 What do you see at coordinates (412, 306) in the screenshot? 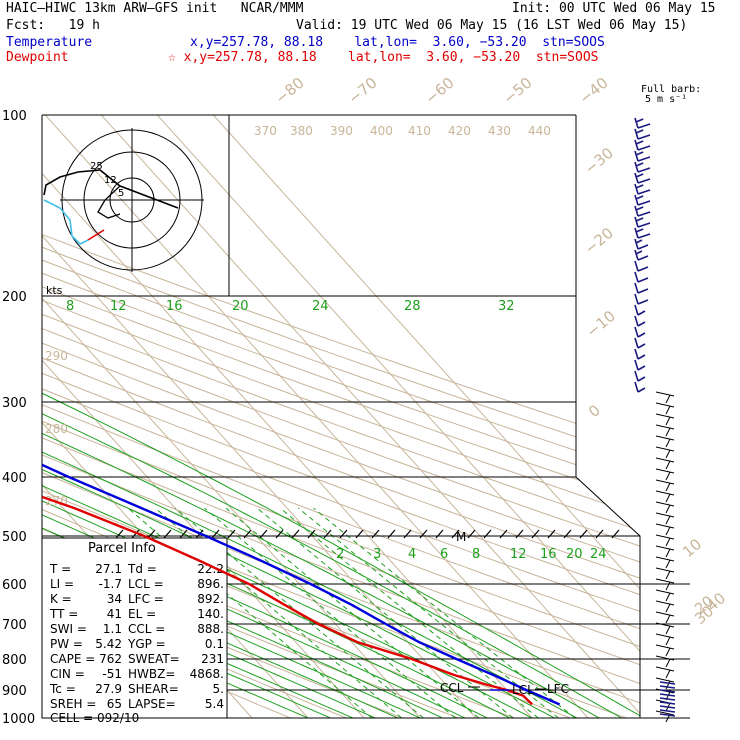
I see `mixing-label: 28` at bounding box center [412, 306].